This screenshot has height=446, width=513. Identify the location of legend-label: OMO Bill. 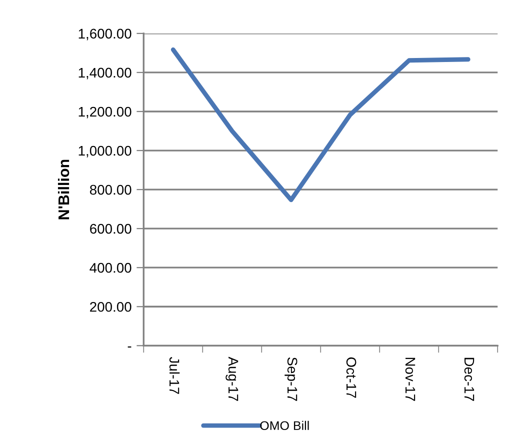
(284, 425).